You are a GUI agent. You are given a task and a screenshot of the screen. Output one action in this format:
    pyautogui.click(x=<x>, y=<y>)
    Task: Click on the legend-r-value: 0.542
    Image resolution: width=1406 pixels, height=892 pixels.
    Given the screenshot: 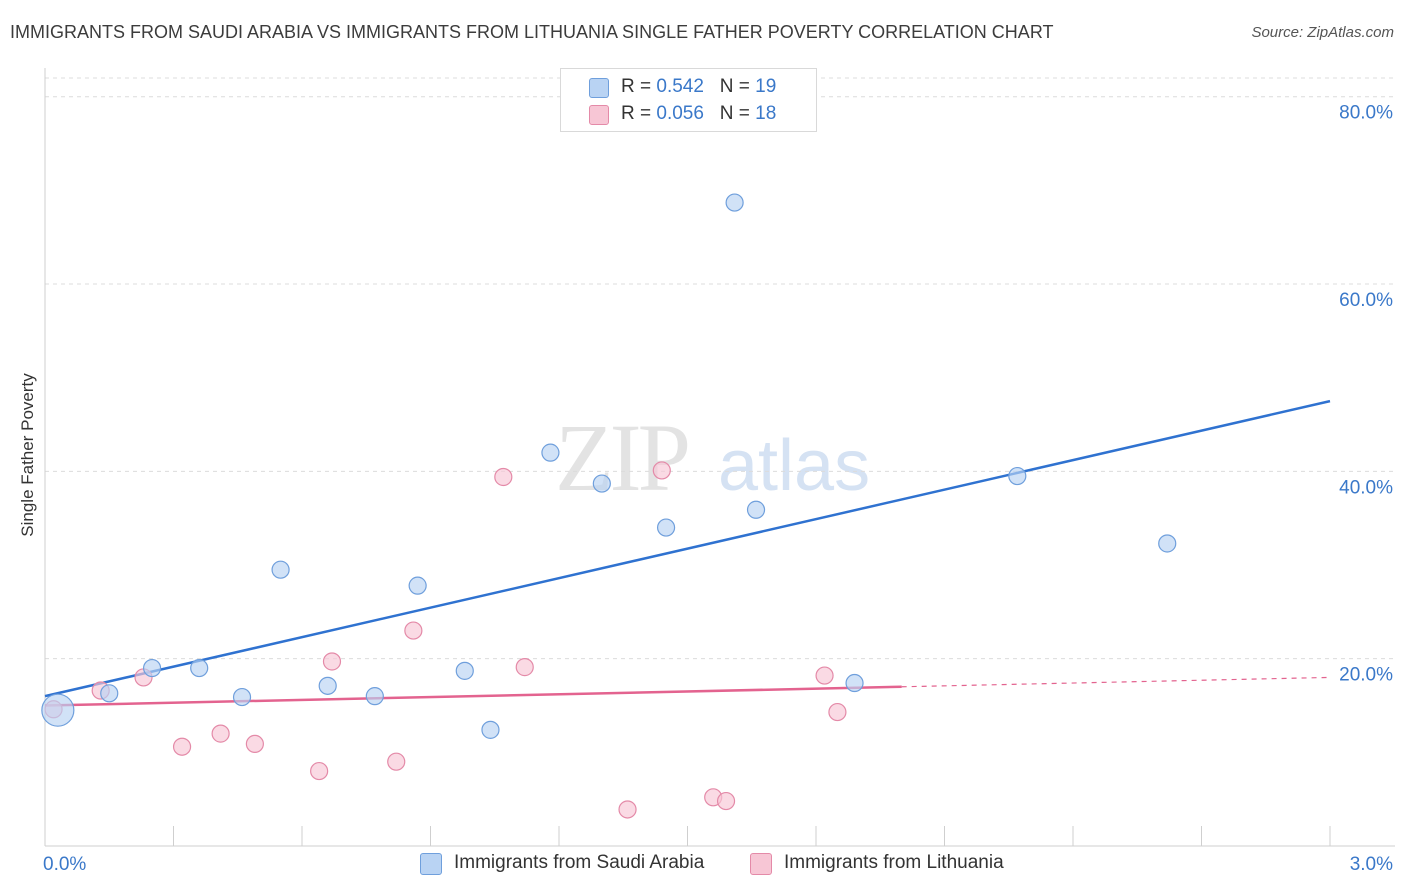 What is the action you would take?
    pyautogui.click(x=680, y=86)
    